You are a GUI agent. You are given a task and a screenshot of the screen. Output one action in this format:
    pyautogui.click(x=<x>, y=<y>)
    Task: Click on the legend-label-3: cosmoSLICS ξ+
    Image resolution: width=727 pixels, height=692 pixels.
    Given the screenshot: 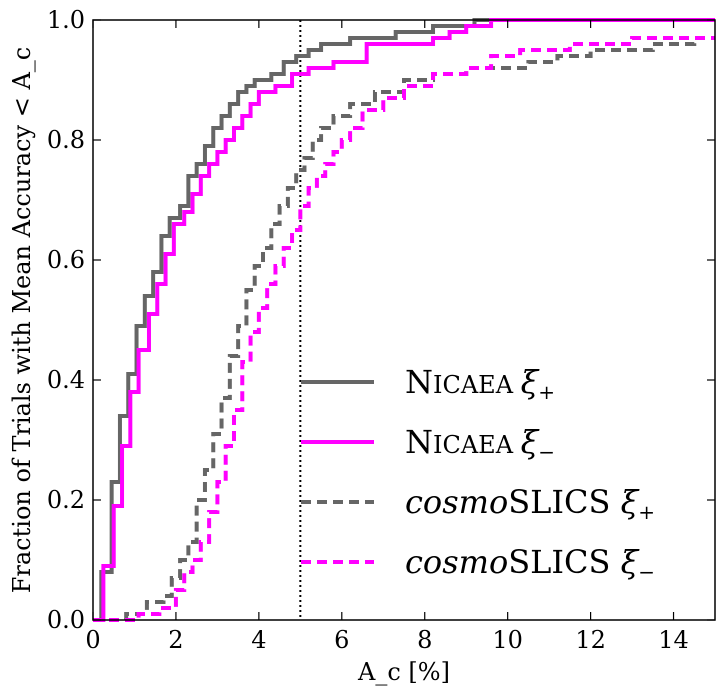 What is the action you would take?
    pyautogui.click(x=530, y=503)
    